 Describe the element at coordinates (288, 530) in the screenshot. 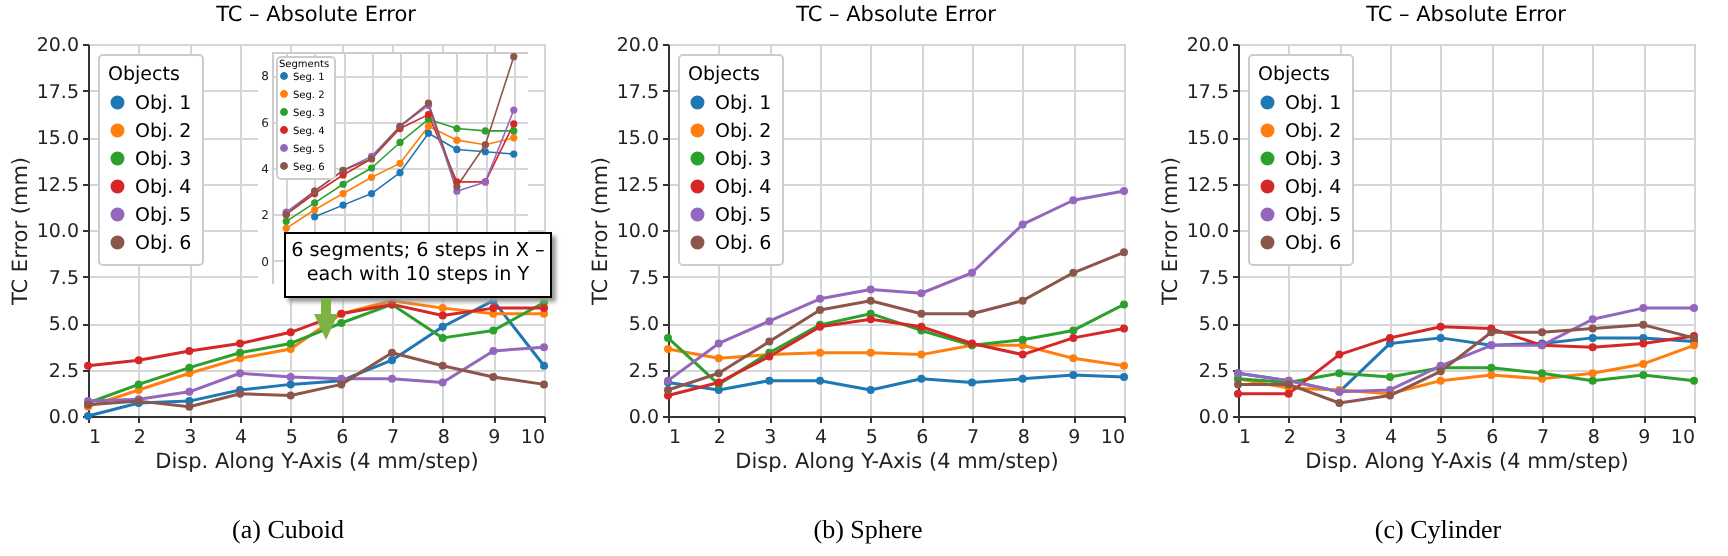

I see `text: (a) Cuboid` at that location.